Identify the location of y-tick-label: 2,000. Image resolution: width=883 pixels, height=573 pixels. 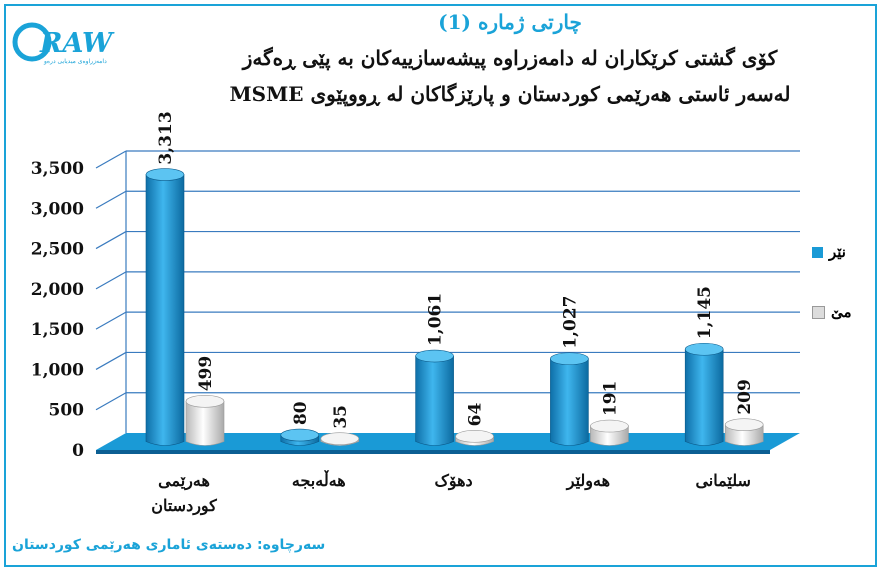
(57, 290).